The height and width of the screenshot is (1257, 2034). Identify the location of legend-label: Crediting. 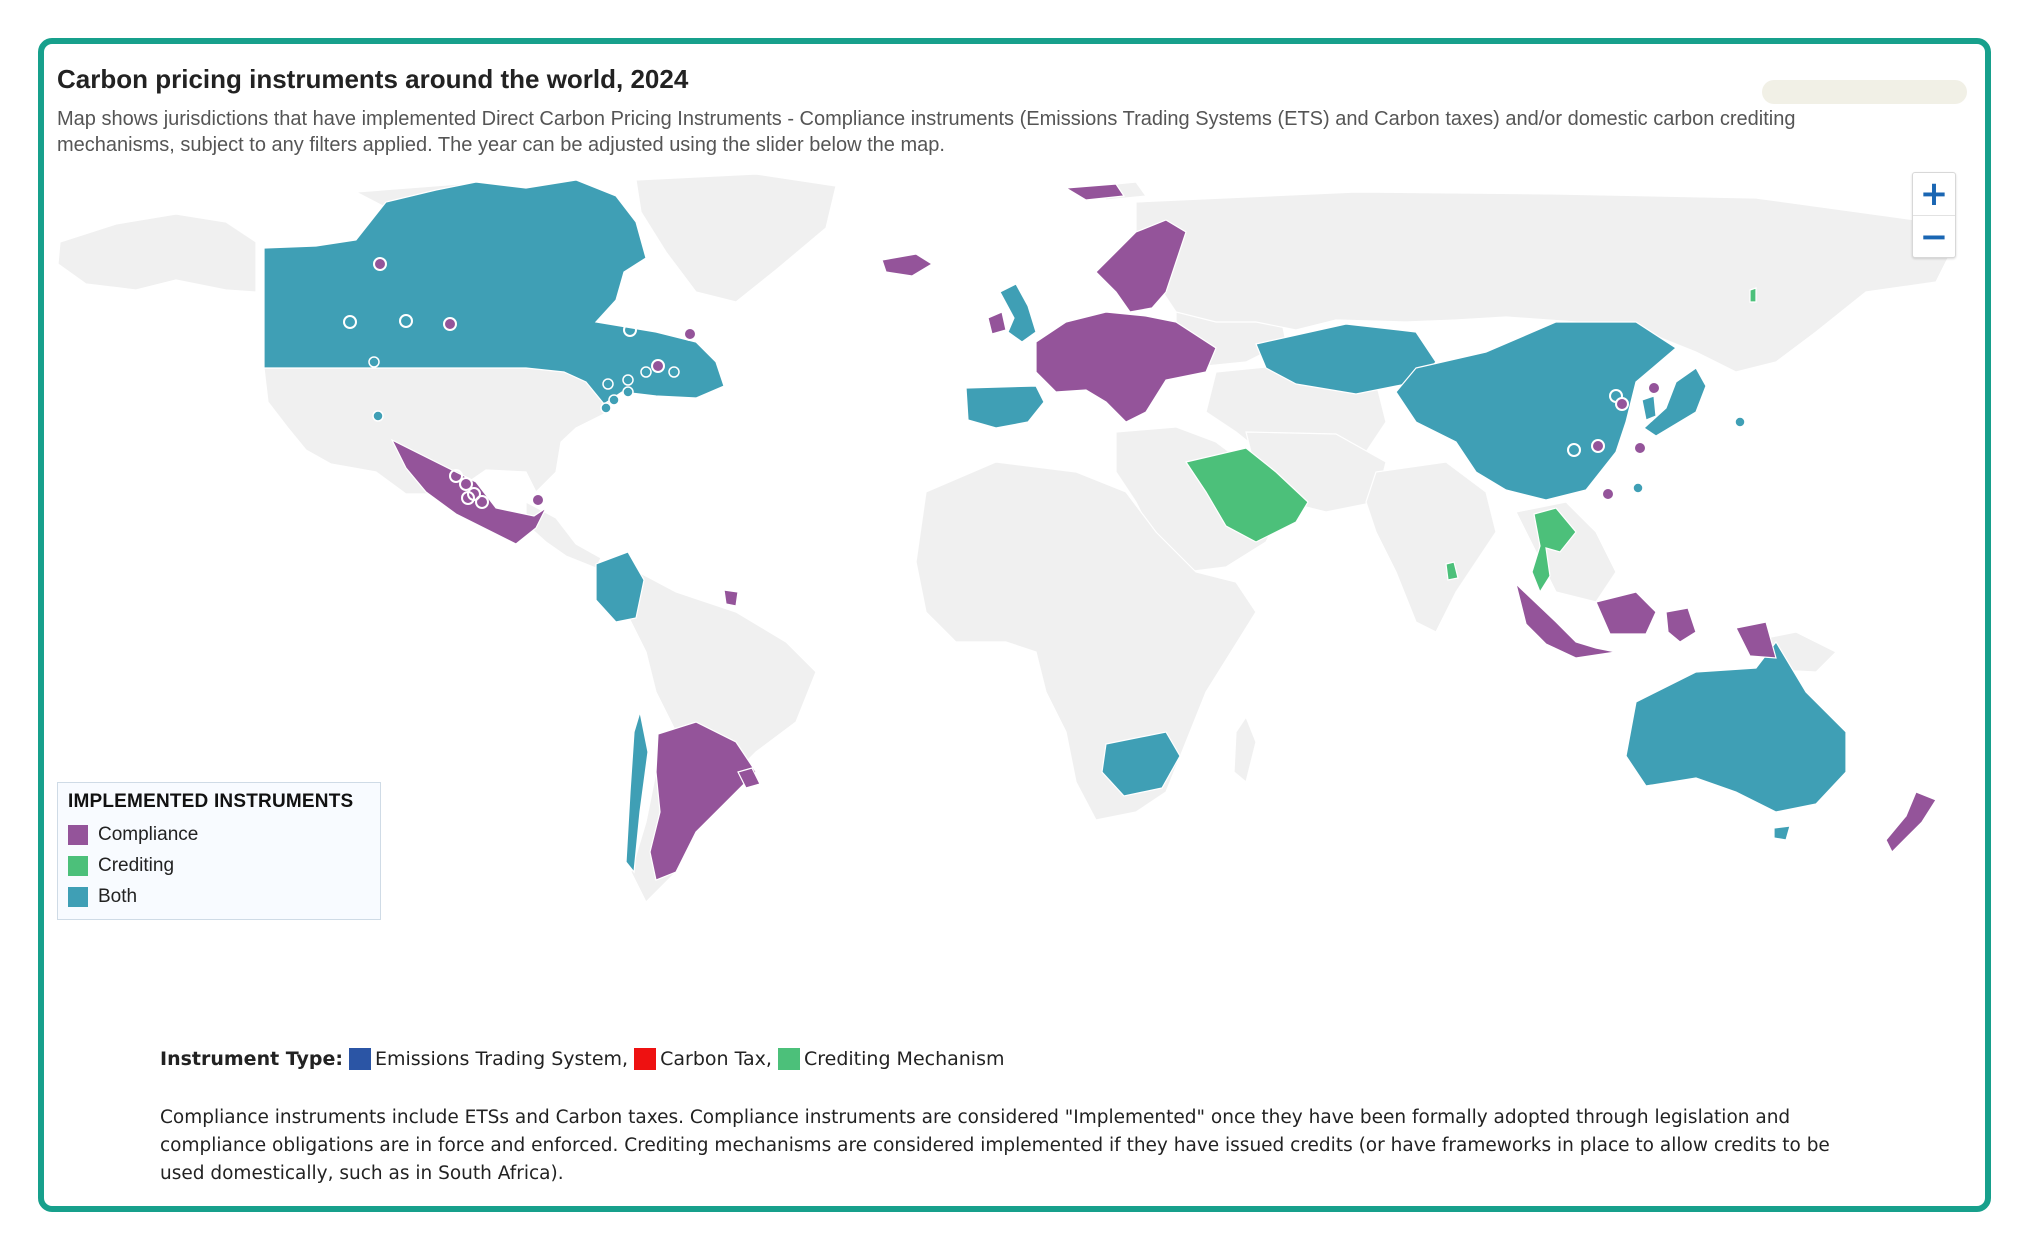
(136, 865).